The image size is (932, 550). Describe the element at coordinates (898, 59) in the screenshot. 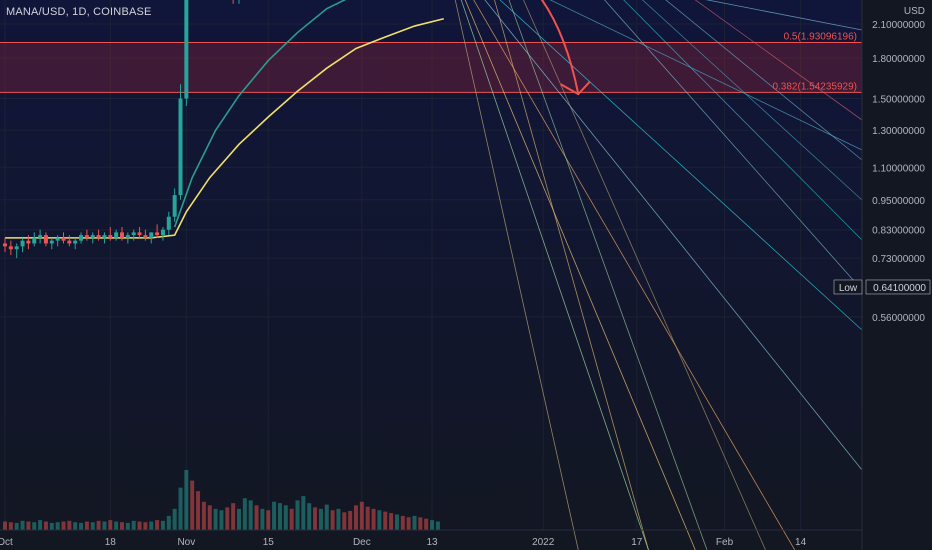

I see `price-tick-label: 1.80000000` at that location.